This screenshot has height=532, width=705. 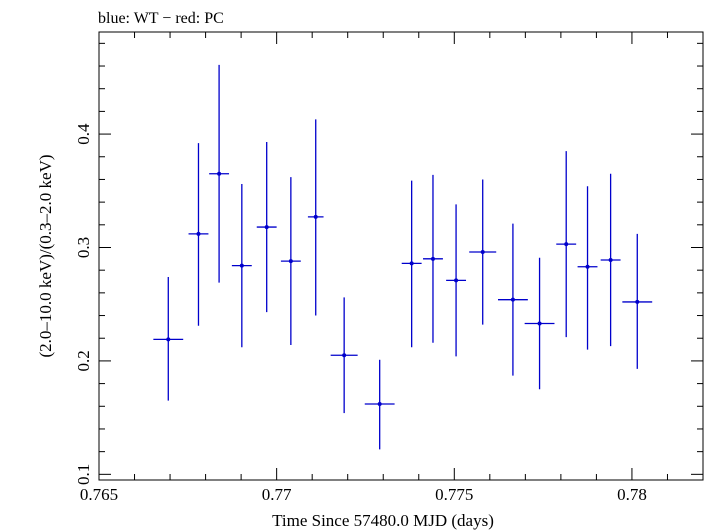 What do you see at coordinates (45, 255) in the screenshot?
I see `y-axis-label: (2.0–10.0 keV)/(0.3–2.0 keV)` at bounding box center [45, 255].